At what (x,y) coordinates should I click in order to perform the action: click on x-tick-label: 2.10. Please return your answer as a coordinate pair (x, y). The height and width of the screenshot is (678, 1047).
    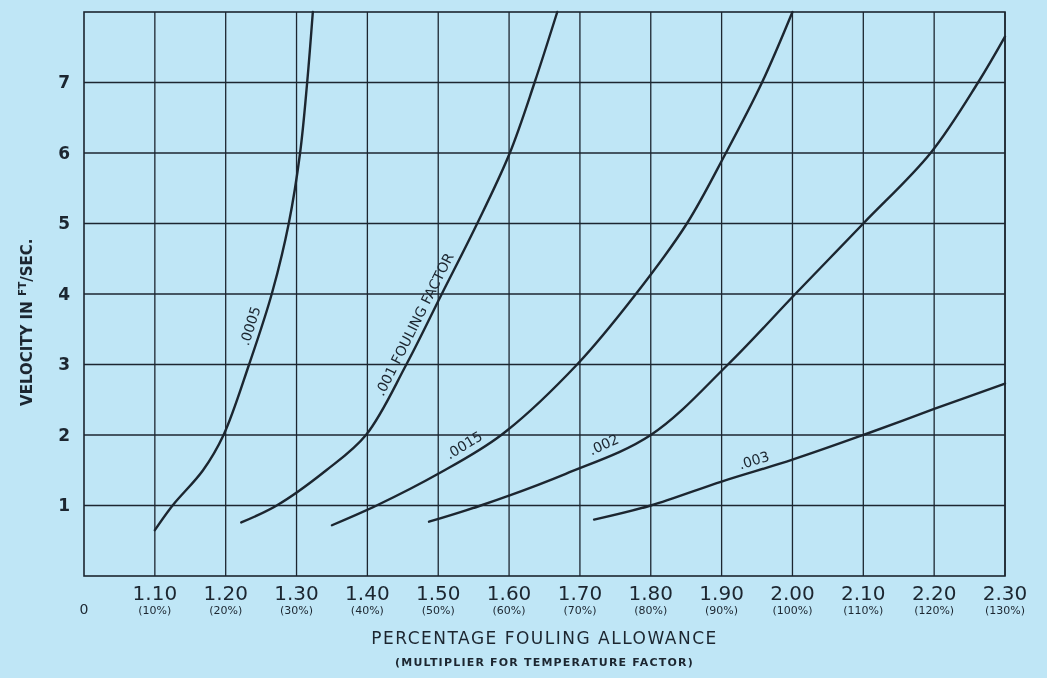
    Looking at the image, I should click on (863, 593).